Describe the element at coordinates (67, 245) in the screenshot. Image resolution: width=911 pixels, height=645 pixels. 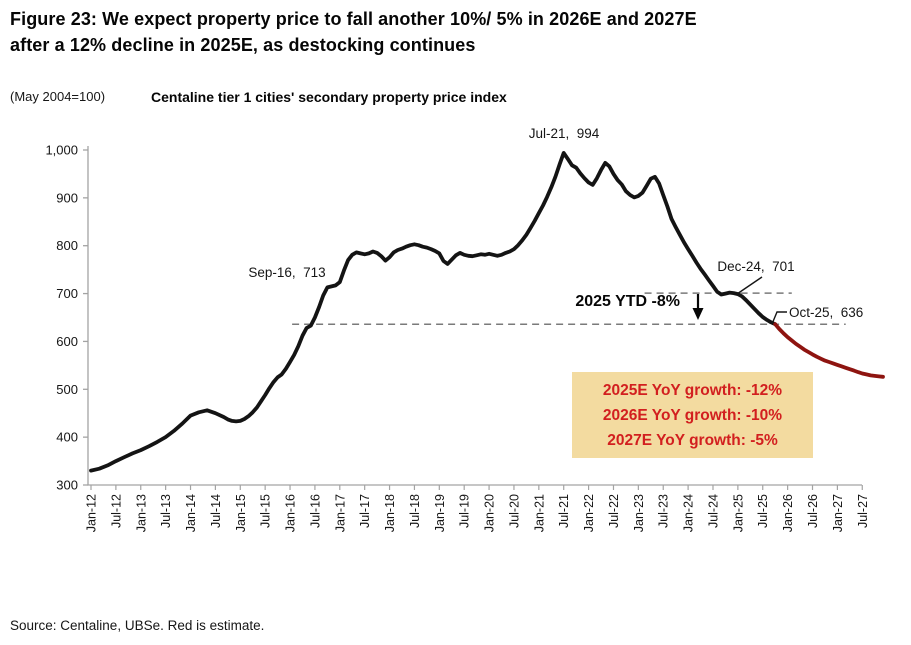
I see `y-tick-label: 800` at that location.